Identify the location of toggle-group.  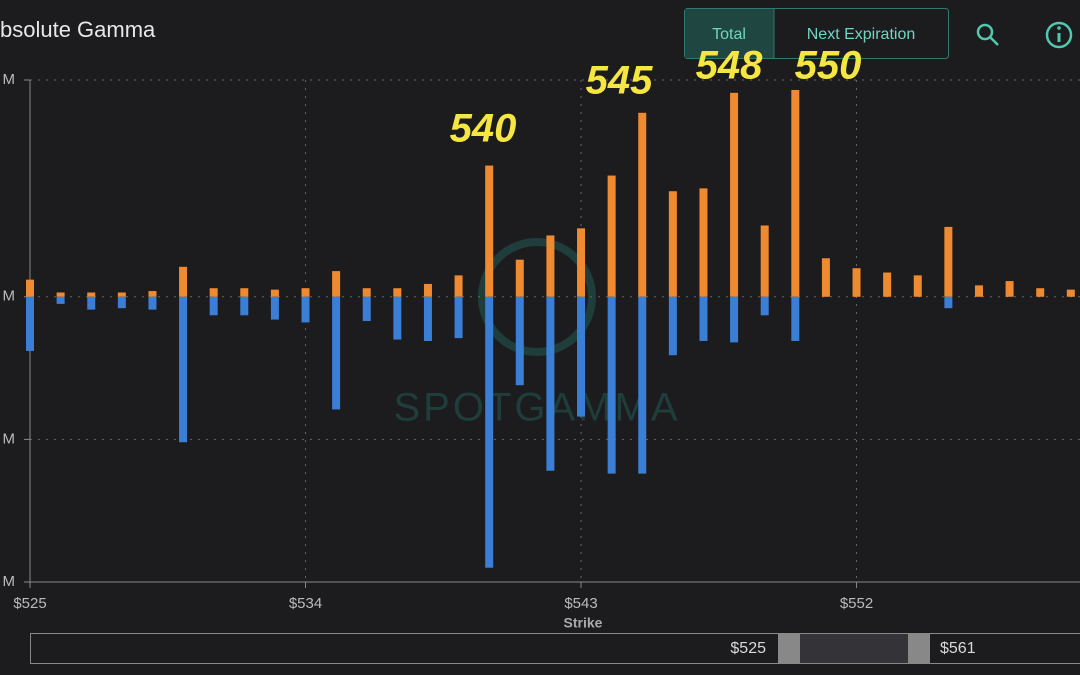
(816, 33).